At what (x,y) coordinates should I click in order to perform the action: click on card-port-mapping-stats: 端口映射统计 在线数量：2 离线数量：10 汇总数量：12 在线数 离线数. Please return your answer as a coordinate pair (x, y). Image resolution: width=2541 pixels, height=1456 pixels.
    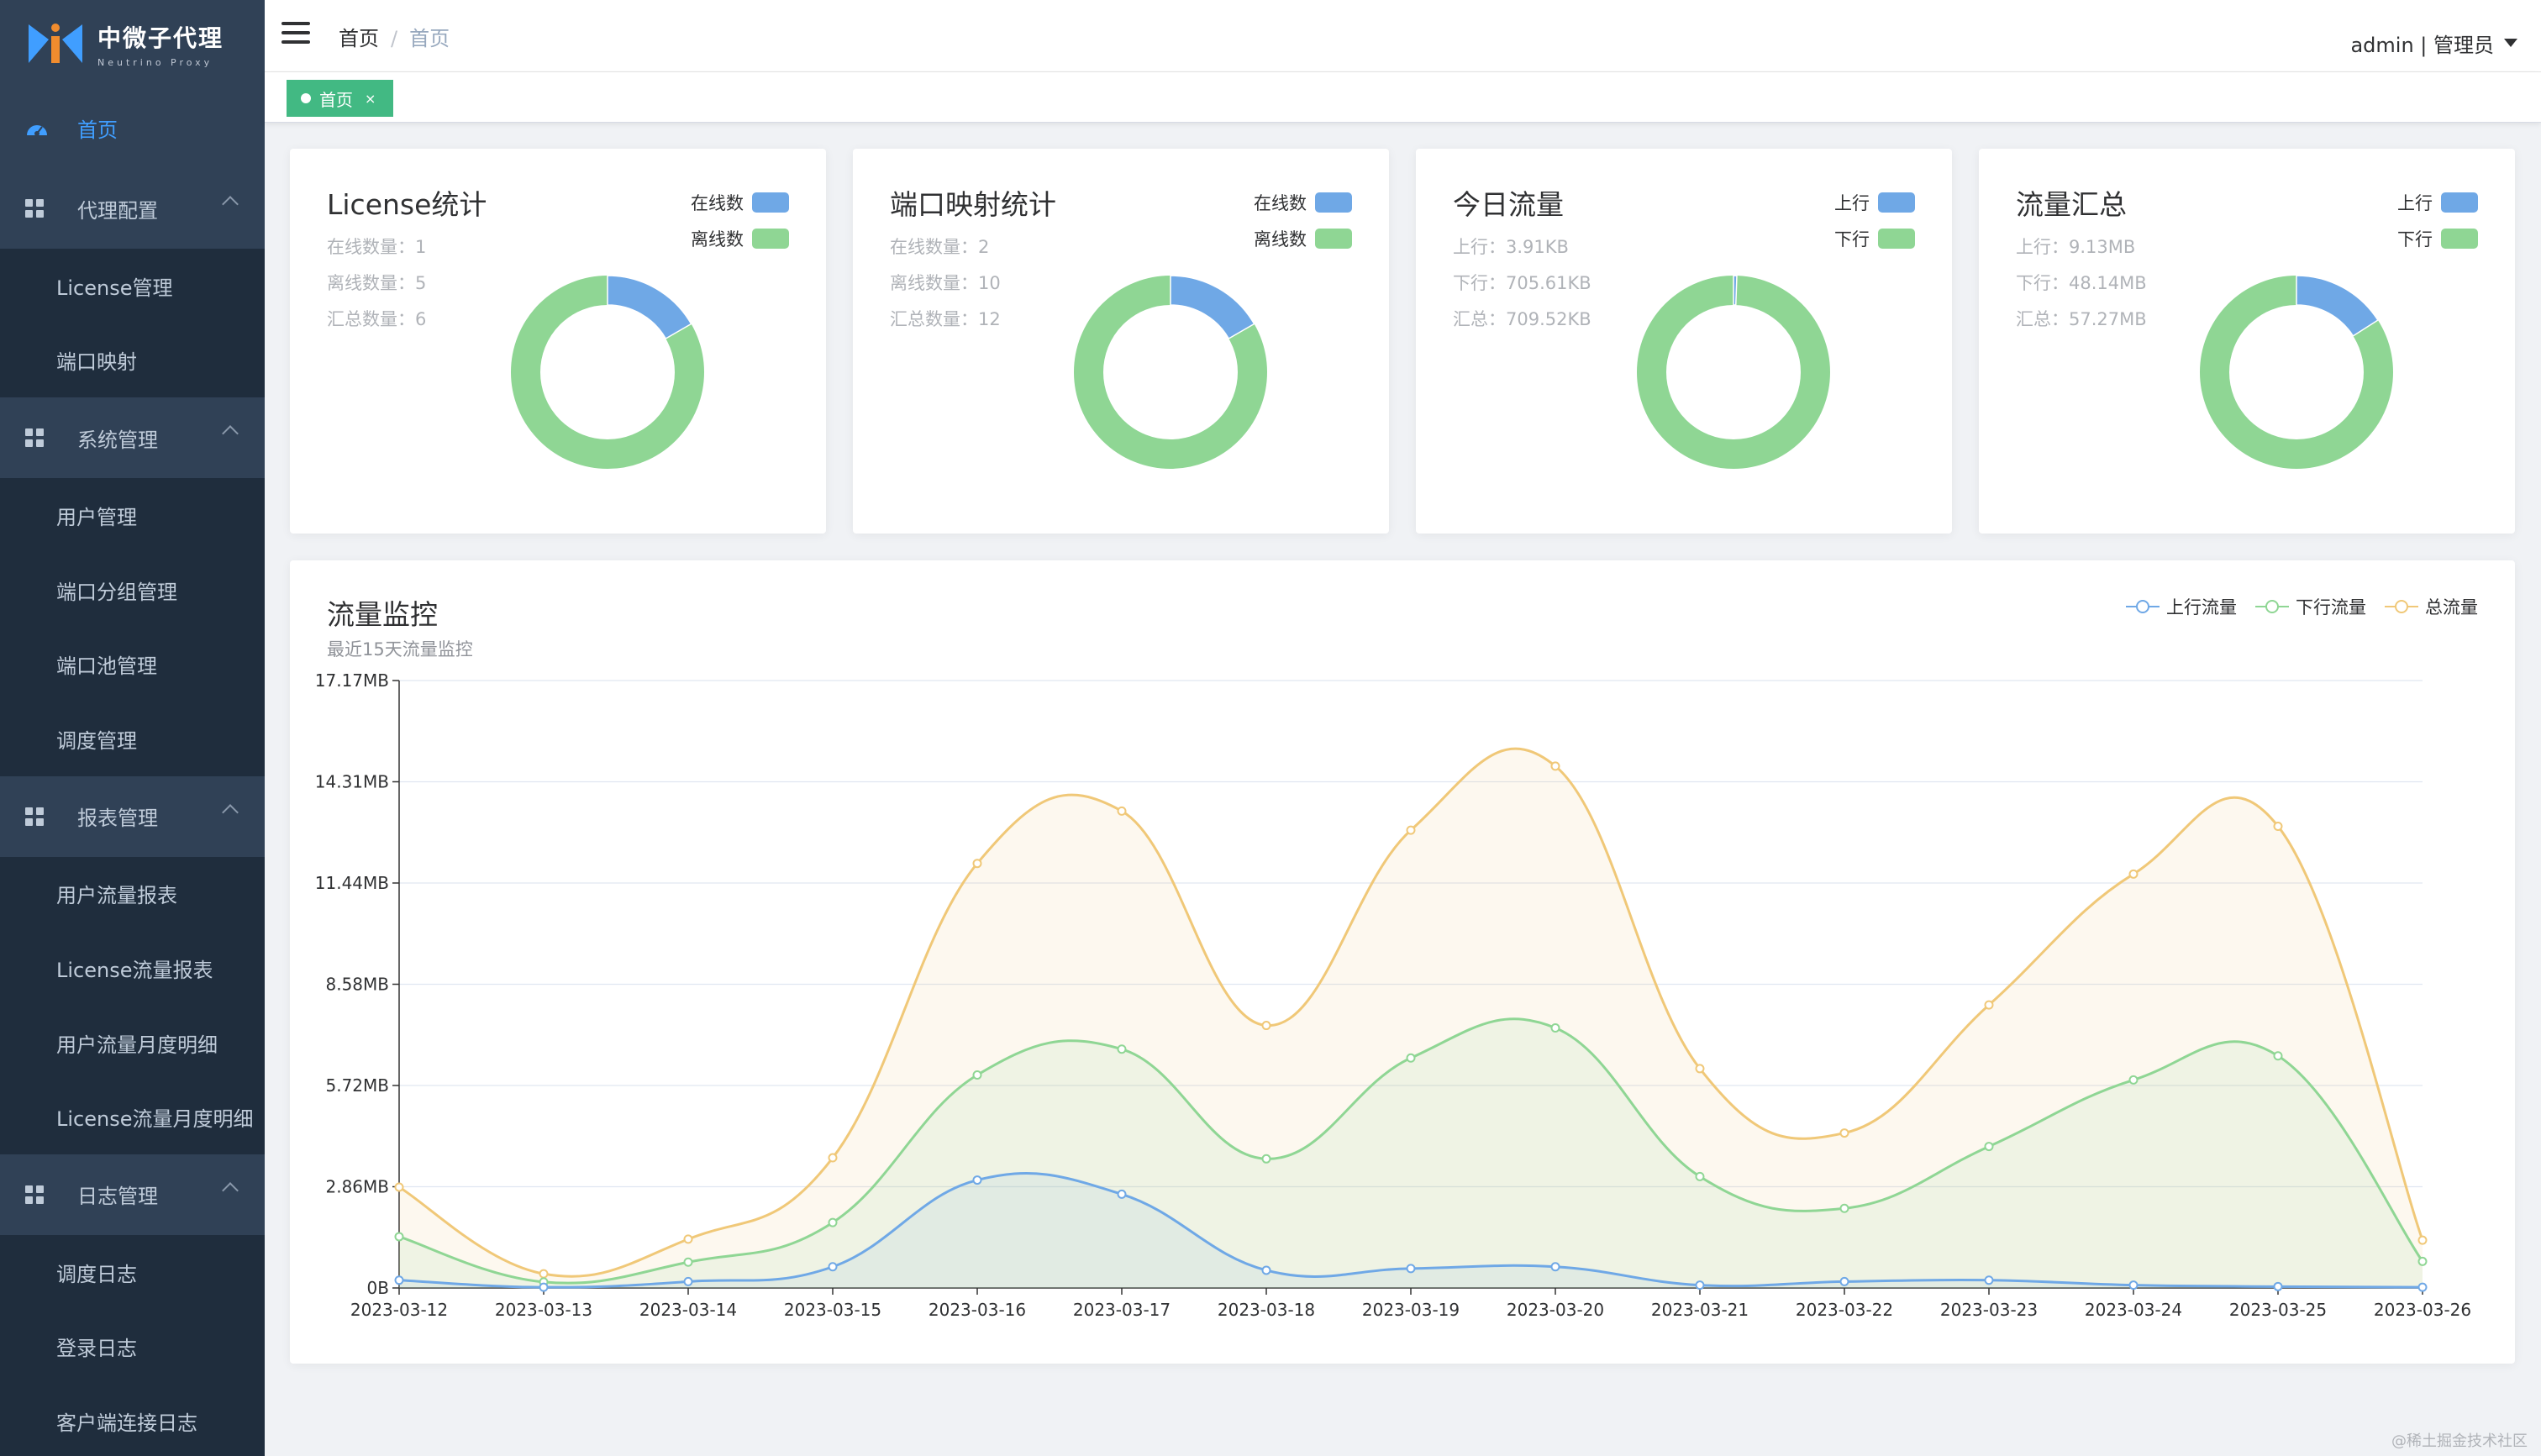
    Looking at the image, I should click on (1121, 341).